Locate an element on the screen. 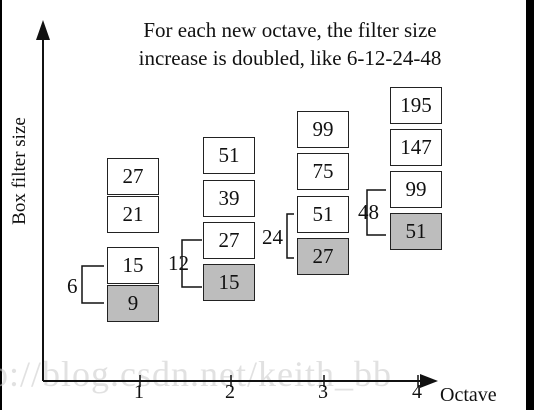  caption-line-2: increase is doubled, like 6-12-24-48 is located at coordinates (290, 58).